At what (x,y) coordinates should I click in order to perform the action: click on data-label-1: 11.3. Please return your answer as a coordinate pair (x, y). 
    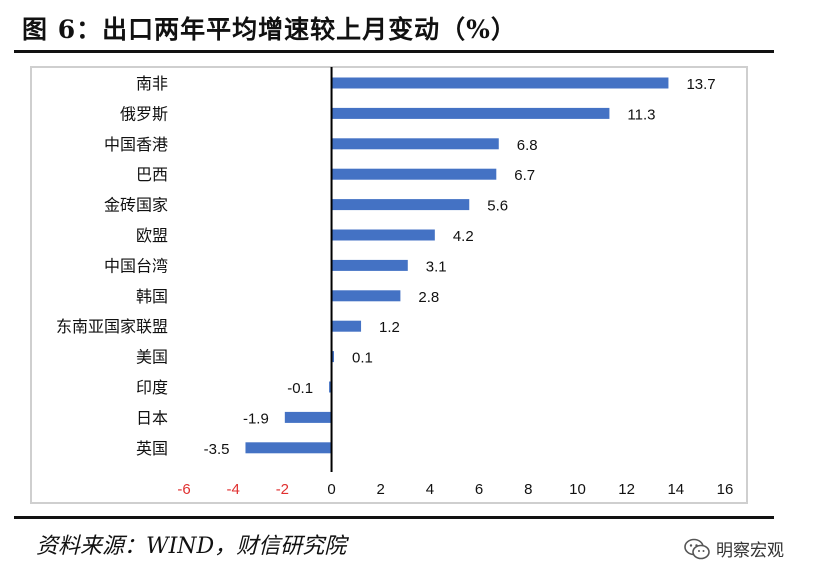
    Looking at the image, I should click on (641, 114).